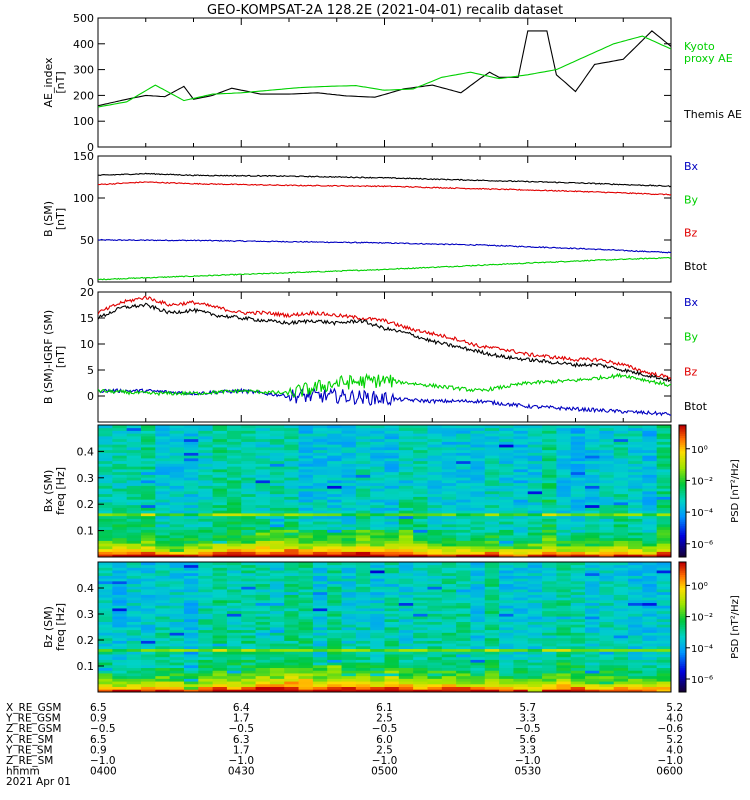  Describe the element at coordinates (384, 772) in the screenshot. I see `ephemeris-value: 0500` at that location.